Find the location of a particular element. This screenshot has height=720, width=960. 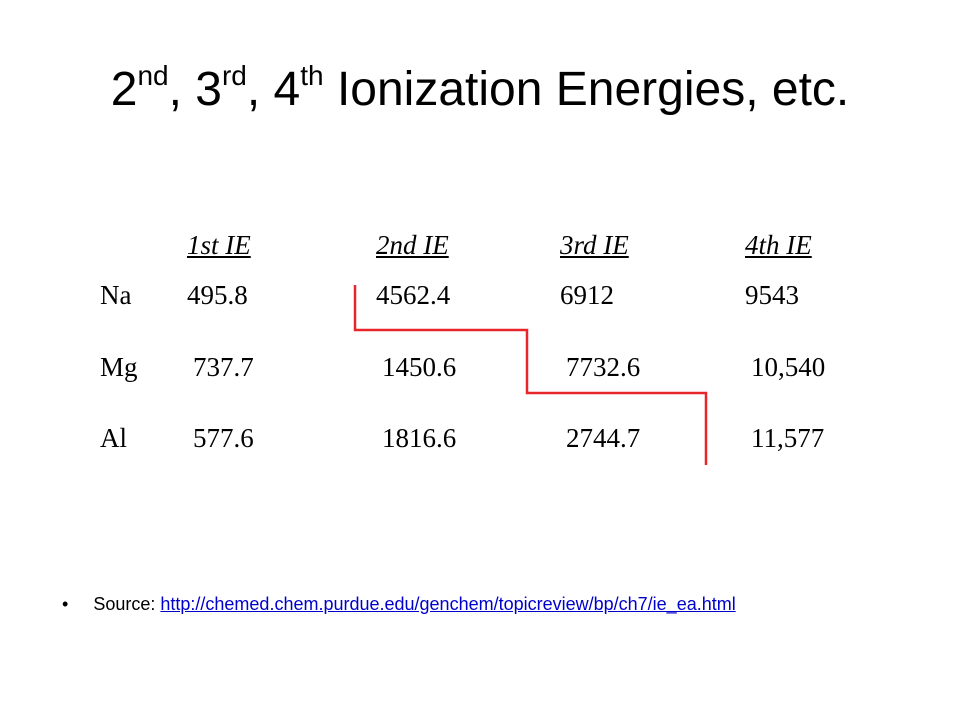

title-text: 2 is located at coordinates (124, 89).